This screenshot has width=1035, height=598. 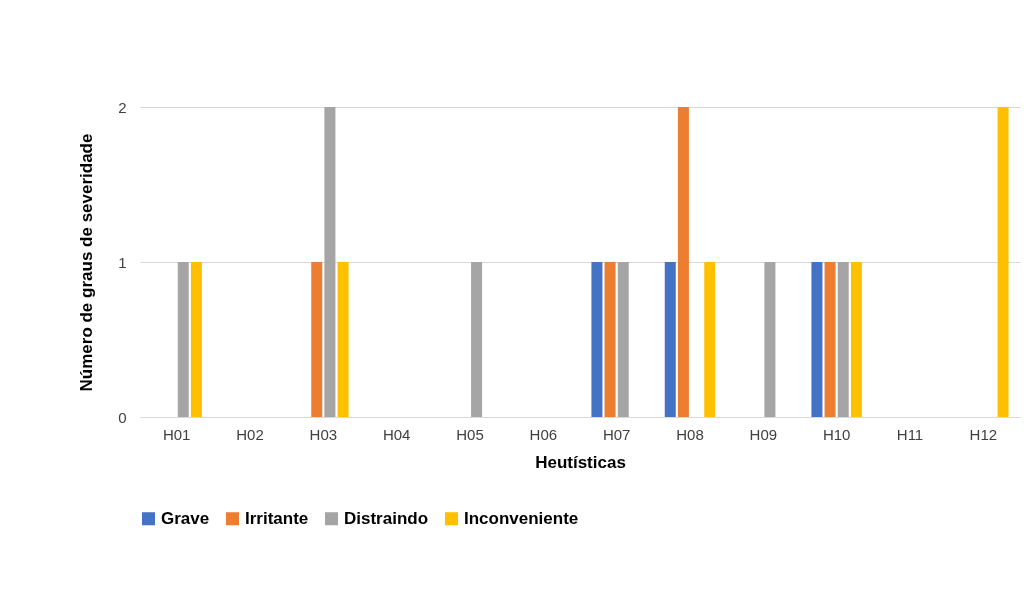 What do you see at coordinates (176, 434) in the screenshot?
I see `x-tick-label: H01` at bounding box center [176, 434].